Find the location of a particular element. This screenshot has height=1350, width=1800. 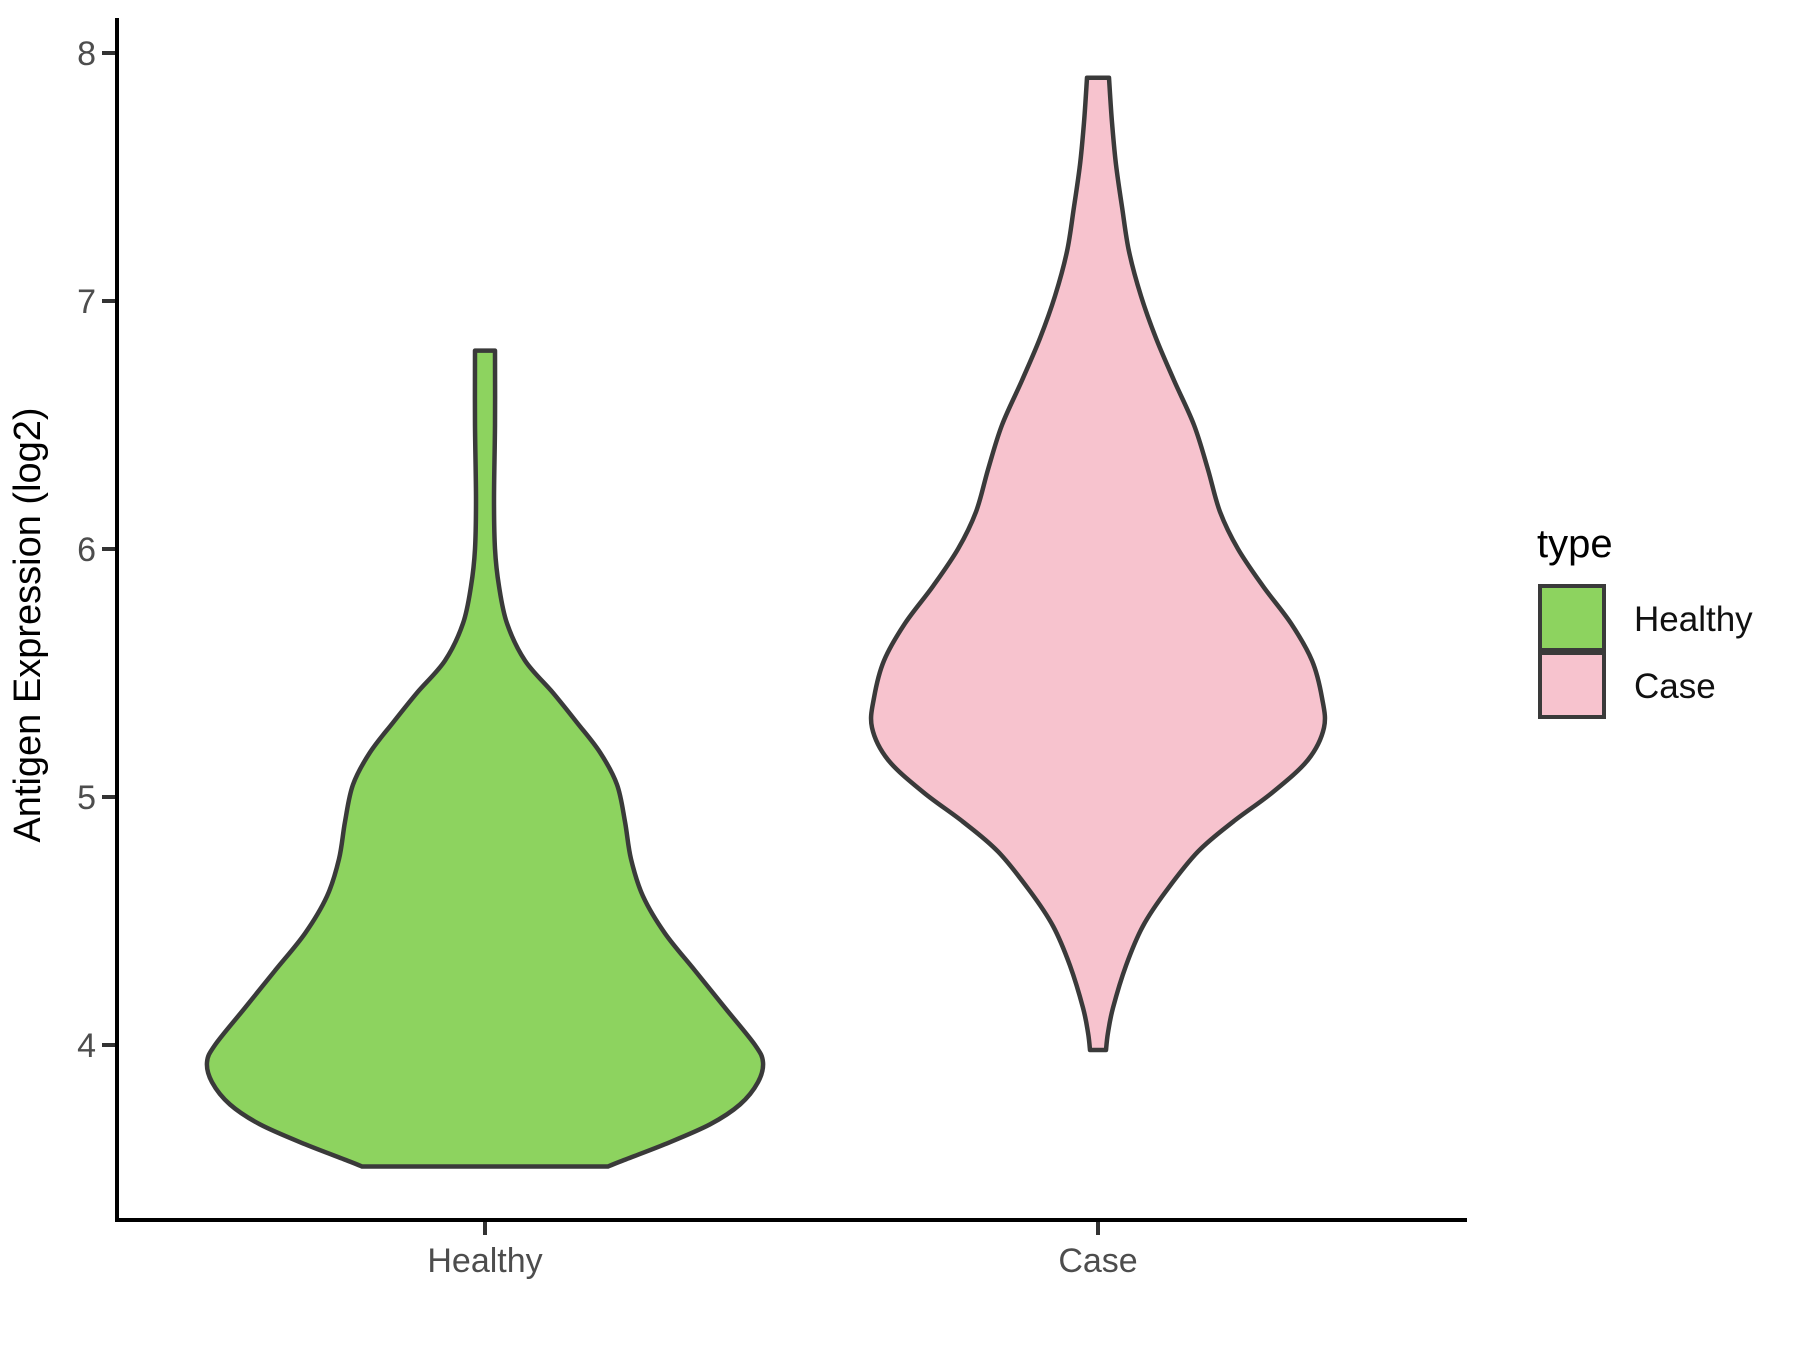

legend-title: type is located at coordinates (1575, 544).